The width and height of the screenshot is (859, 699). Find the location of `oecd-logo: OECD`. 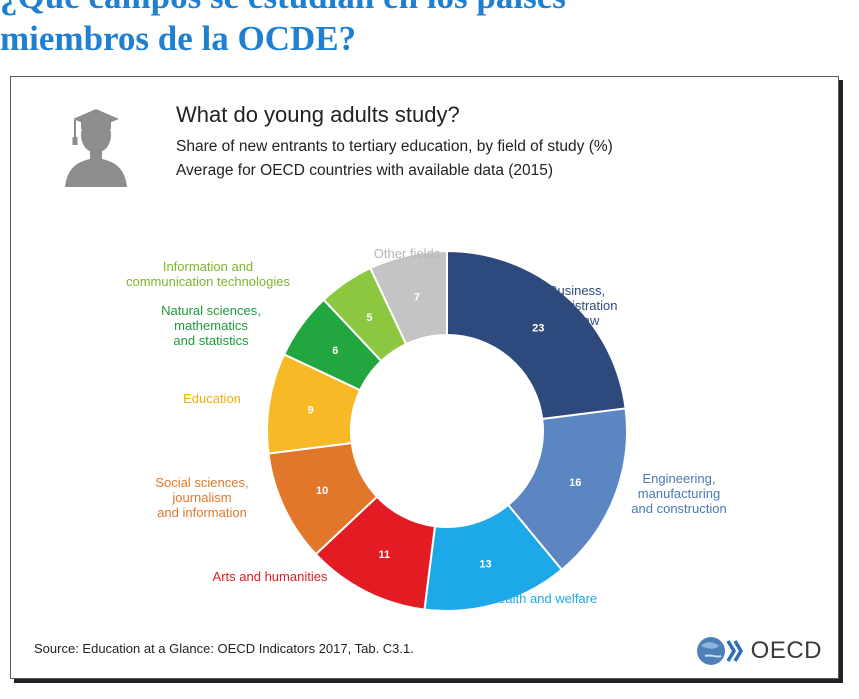

oecd-logo: OECD is located at coordinates (758, 651).